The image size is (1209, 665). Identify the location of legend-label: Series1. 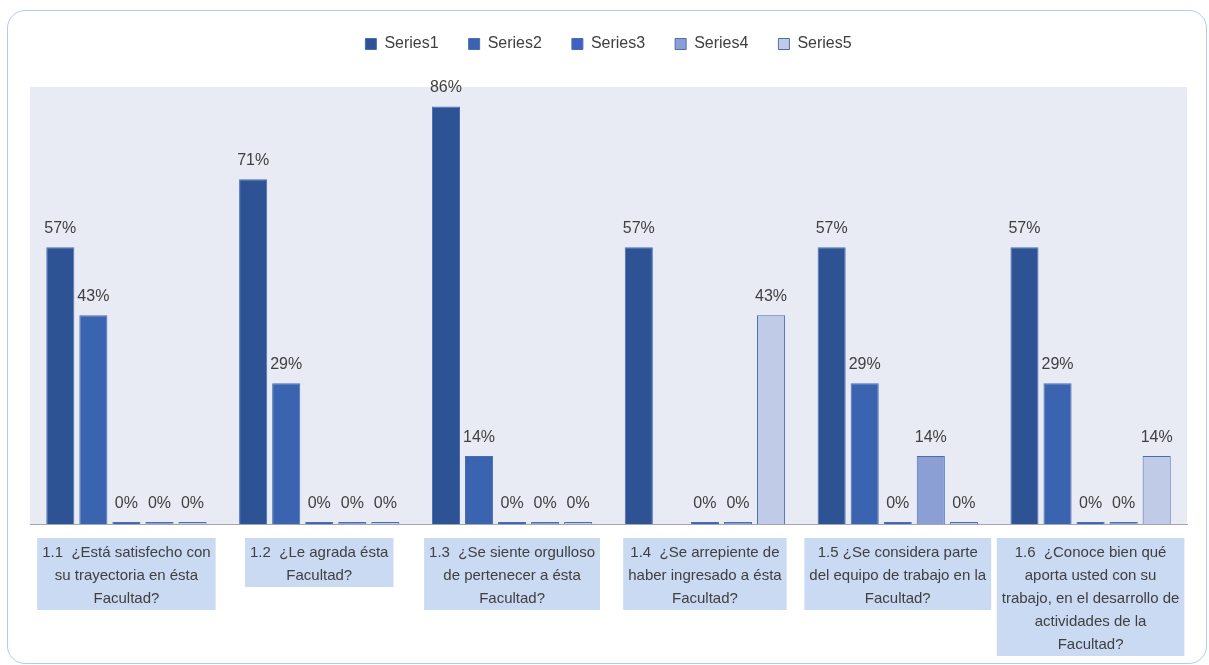
(411, 43).